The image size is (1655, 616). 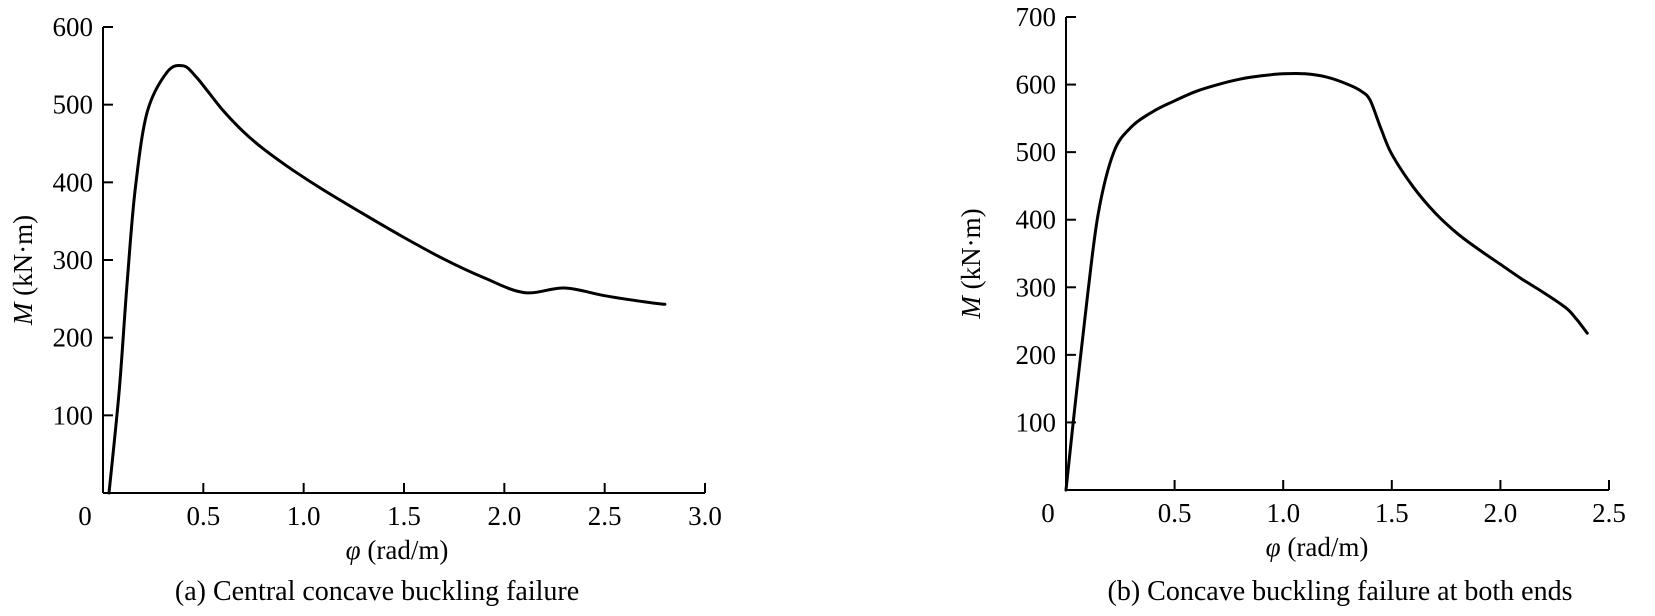 What do you see at coordinates (705, 516) in the screenshot?
I see `x-tick-label: 3.0` at bounding box center [705, 516].